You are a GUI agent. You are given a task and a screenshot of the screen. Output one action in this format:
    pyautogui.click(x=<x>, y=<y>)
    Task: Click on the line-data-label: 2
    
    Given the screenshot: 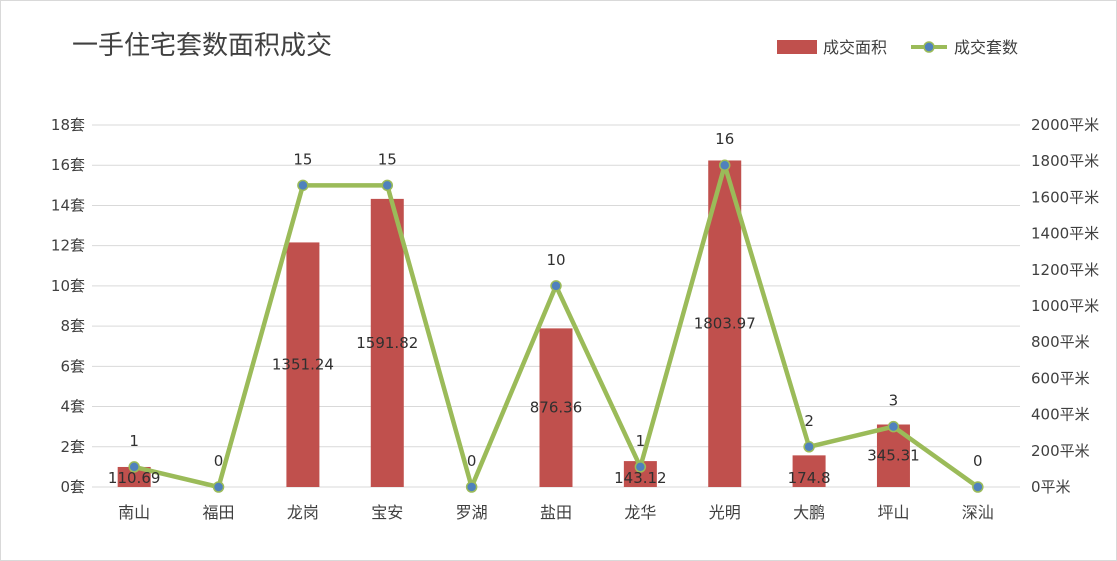 What is the action you would take?
    pyautogui.click(x=809, y=421)
    